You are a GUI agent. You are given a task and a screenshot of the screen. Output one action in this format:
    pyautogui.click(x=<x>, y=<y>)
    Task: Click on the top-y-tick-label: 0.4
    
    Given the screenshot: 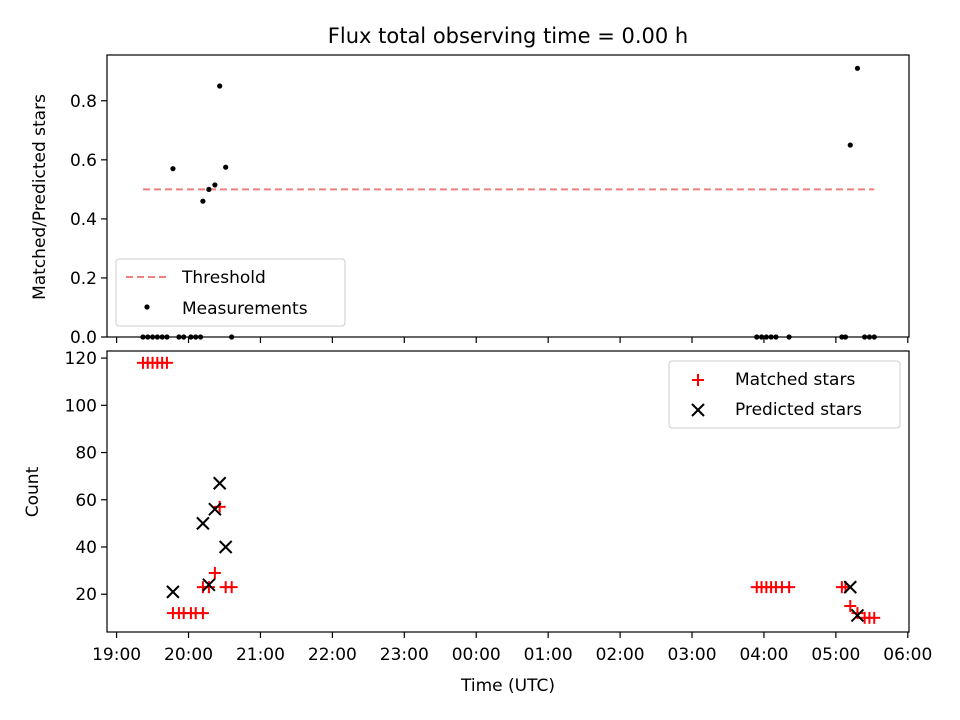 What is the action you would take?
    pyautogui.click(x=83, y=220)
    